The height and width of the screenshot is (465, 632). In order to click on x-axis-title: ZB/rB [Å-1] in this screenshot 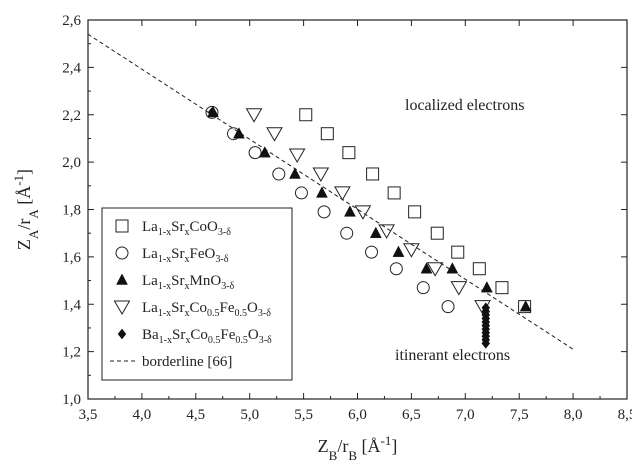, I will do `click(358, 448)`.